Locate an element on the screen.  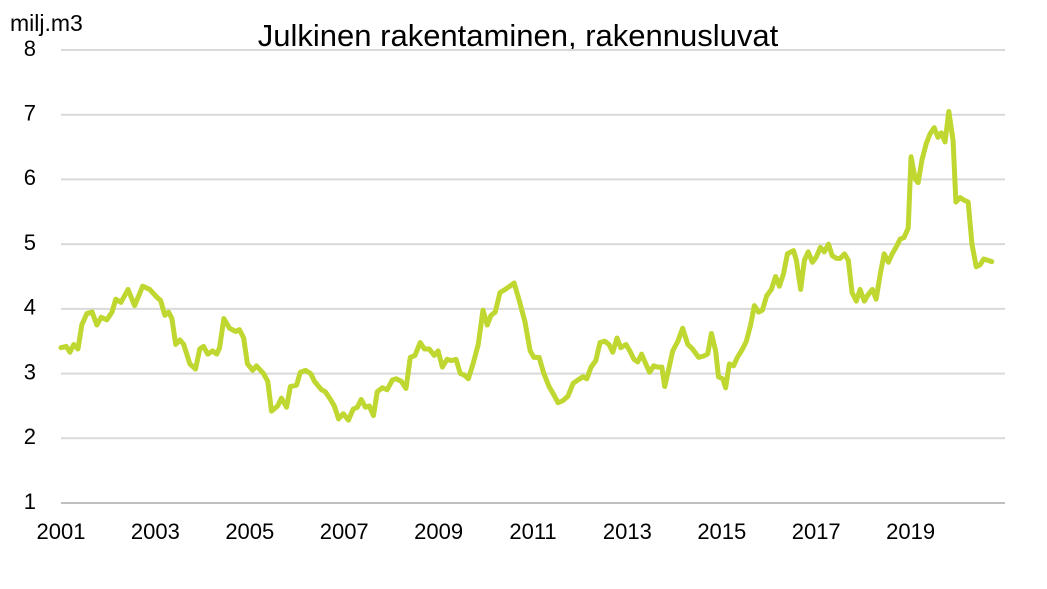
chart-title: Julkinen rakentaminen, rakennusluvat is located at coordinates (518, 35).